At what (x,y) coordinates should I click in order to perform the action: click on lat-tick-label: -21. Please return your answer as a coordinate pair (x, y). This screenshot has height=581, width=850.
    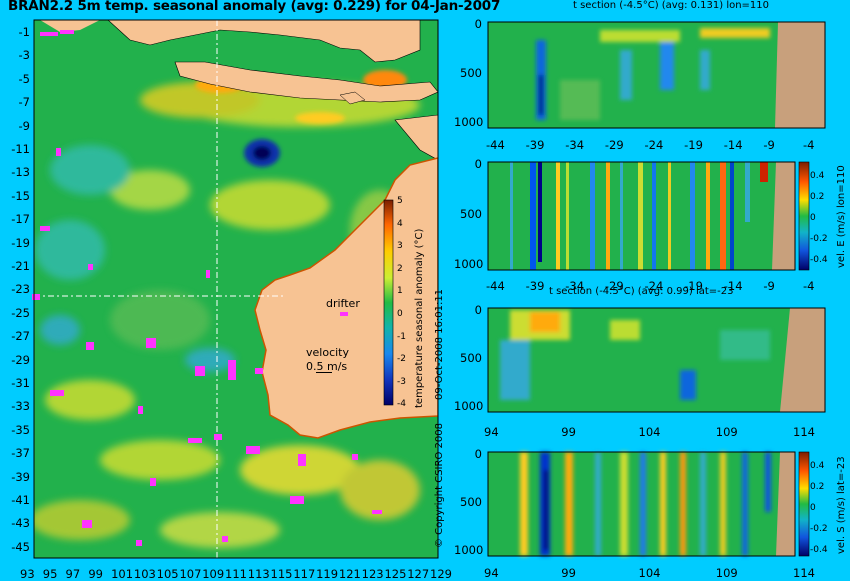
    Looking at the image, I should click on (20, 266).